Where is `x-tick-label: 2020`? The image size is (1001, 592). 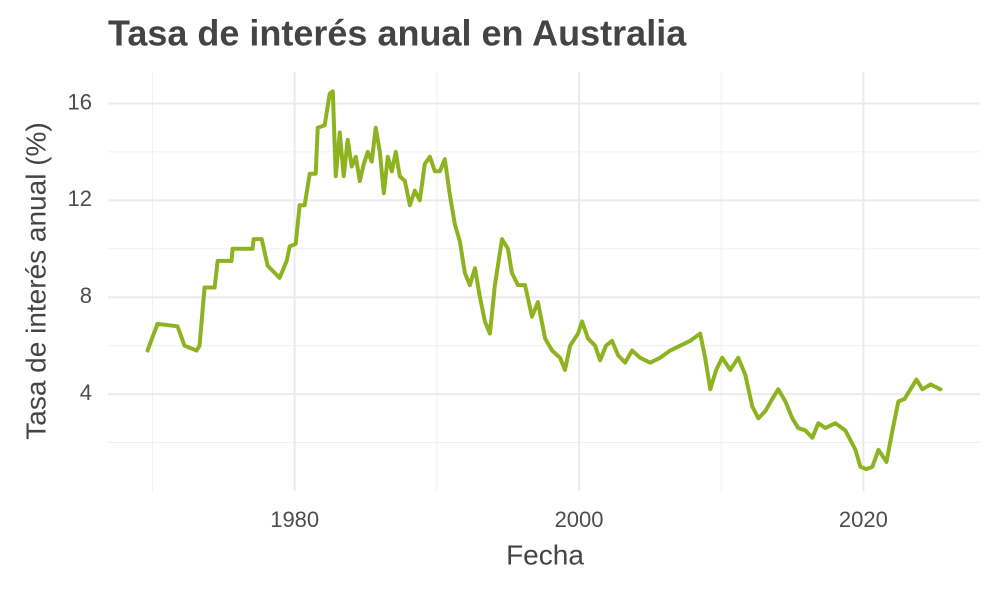 x-tick-label: 2020 is located at coordinates (863, 519).